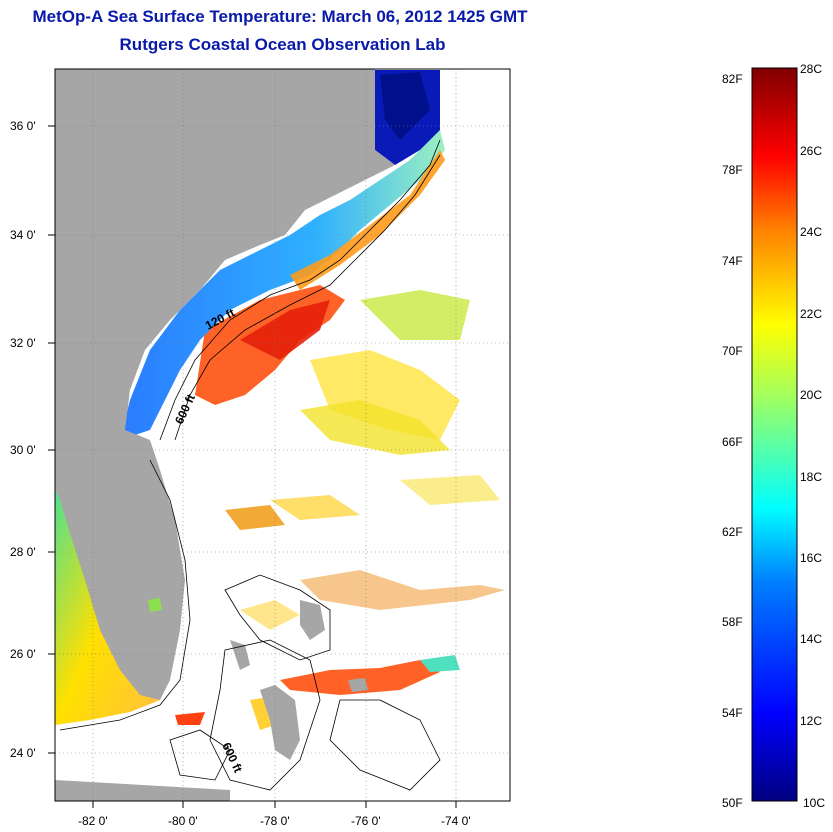 The image size is (833, 832). Describe the element at coordinates (732, 442) in the screenshot. I see `colorbar-f-label: 66F` at that location.